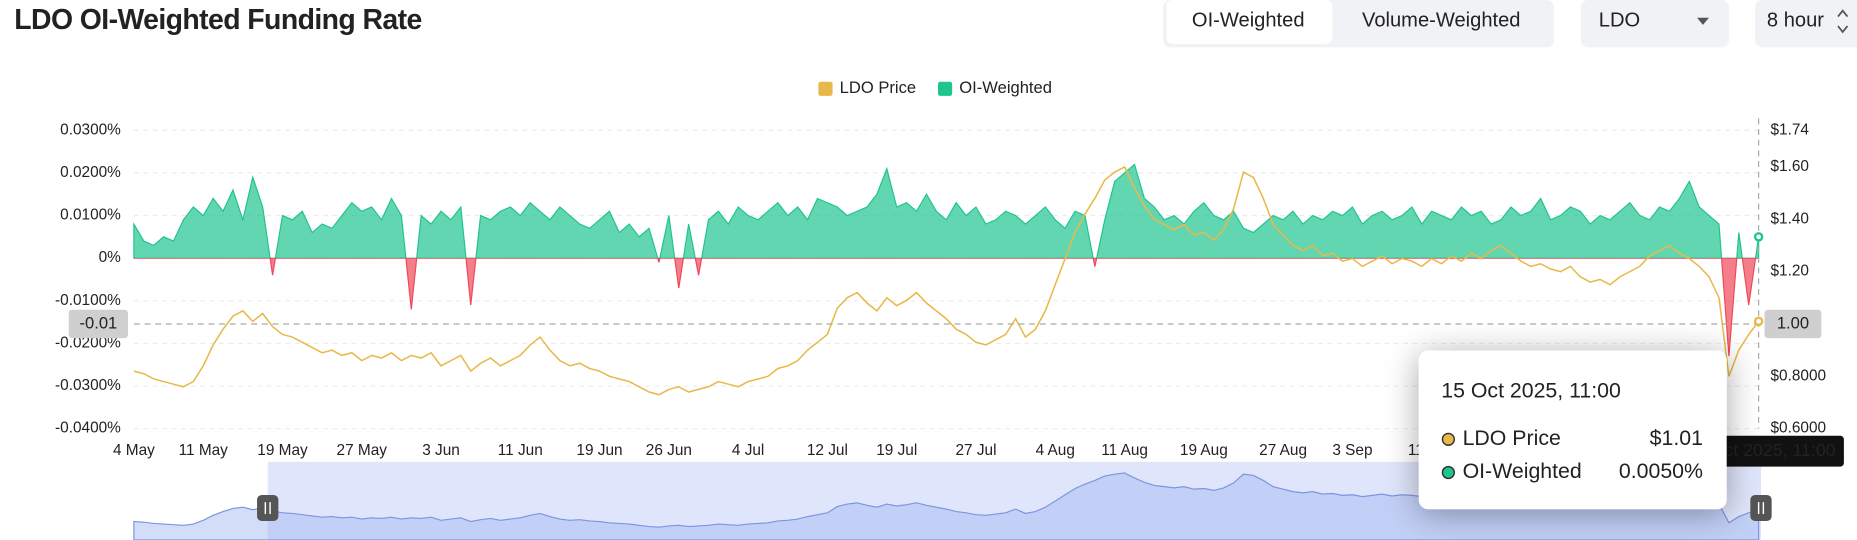  I want to click on x-tick-label: 27 Aug, so click(1283, 450).